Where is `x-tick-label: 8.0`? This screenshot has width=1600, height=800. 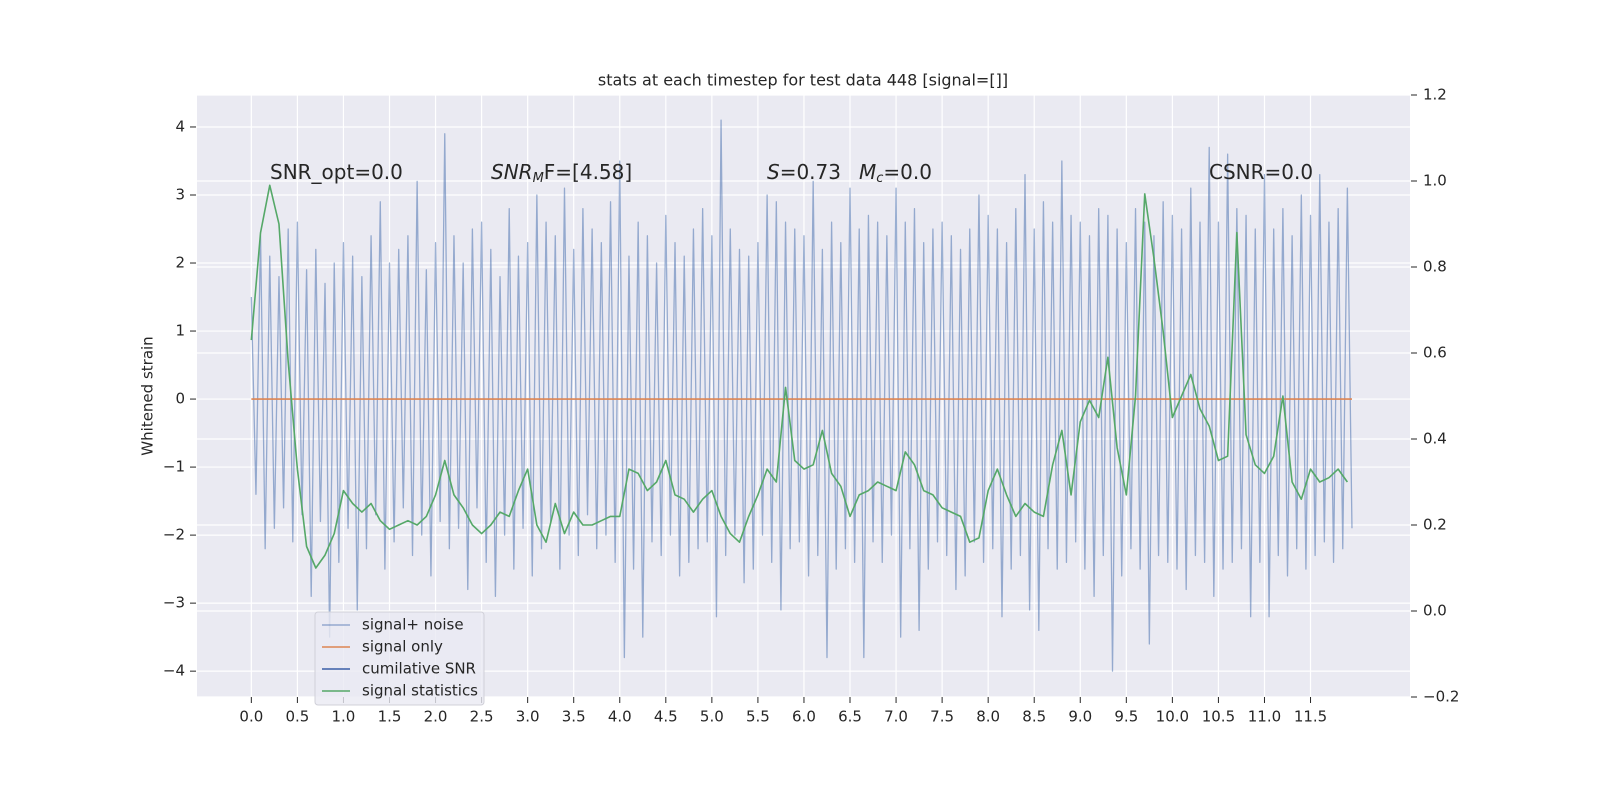
x-tick-label: 8.0 is located at coordinates (988, 717).